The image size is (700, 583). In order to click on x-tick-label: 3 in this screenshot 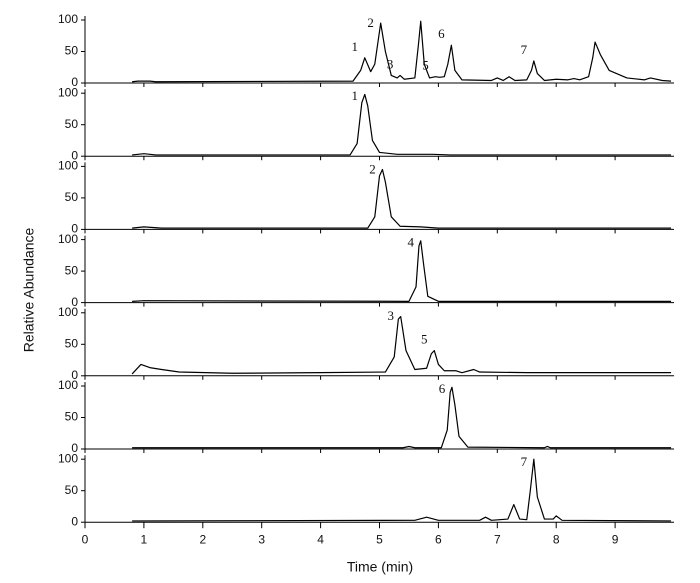, I will do `click(261, 539)`.